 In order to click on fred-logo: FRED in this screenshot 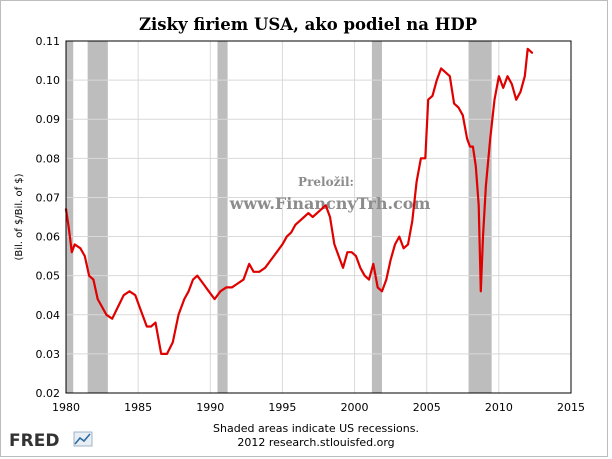, I will do `click(51, 441)`.